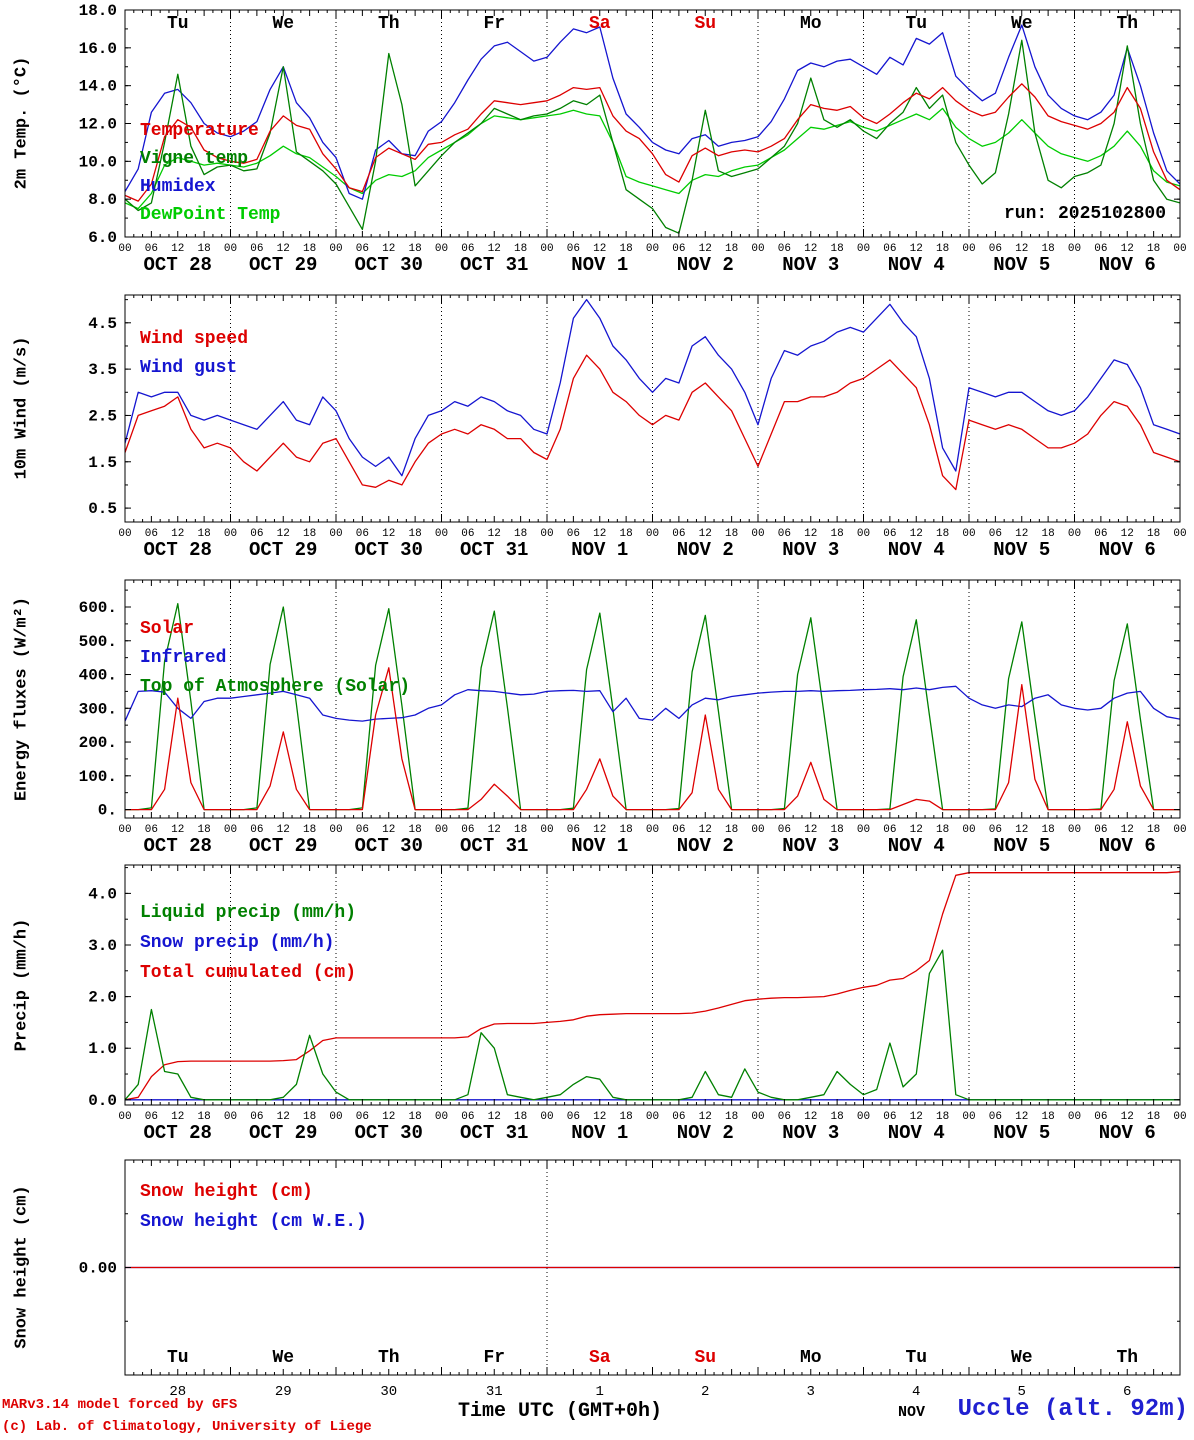 Image resolution: width=1194 pixels, height=1440 pixels. I want to click on date-label: NOV 4, so click(916, 550).